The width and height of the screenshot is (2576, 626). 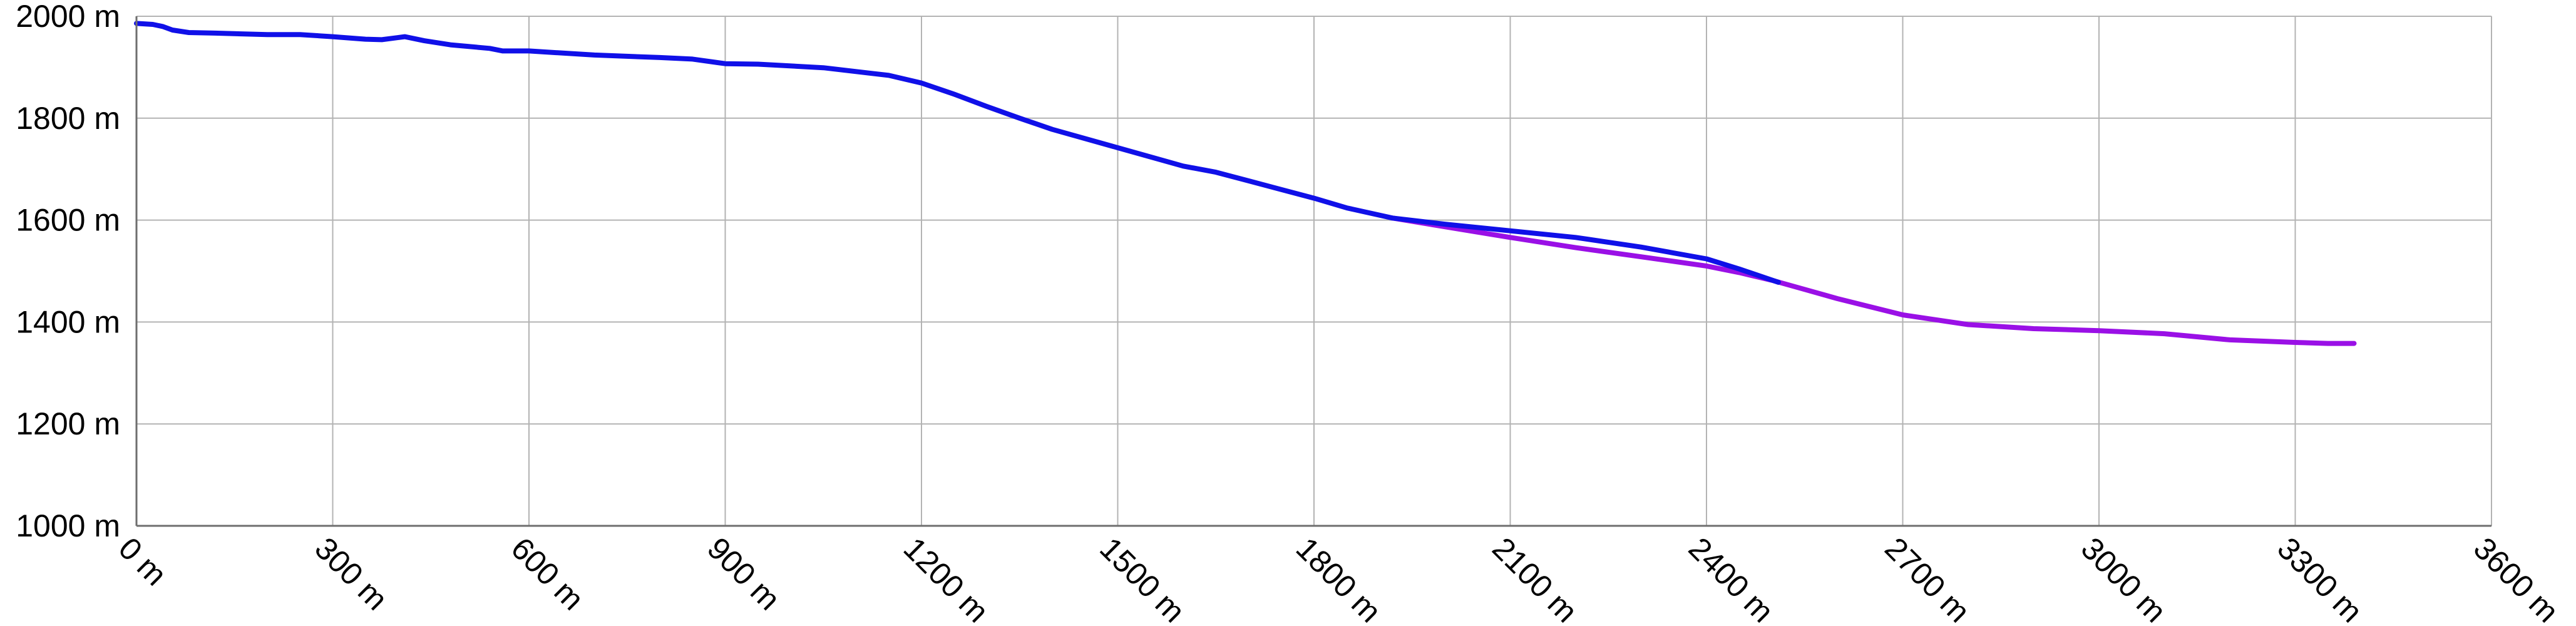 What do you see at coordinates (2124, 578) in the screenshot?
I see `x-tick-label: 3000 m` at bounding box center [2124, 578].